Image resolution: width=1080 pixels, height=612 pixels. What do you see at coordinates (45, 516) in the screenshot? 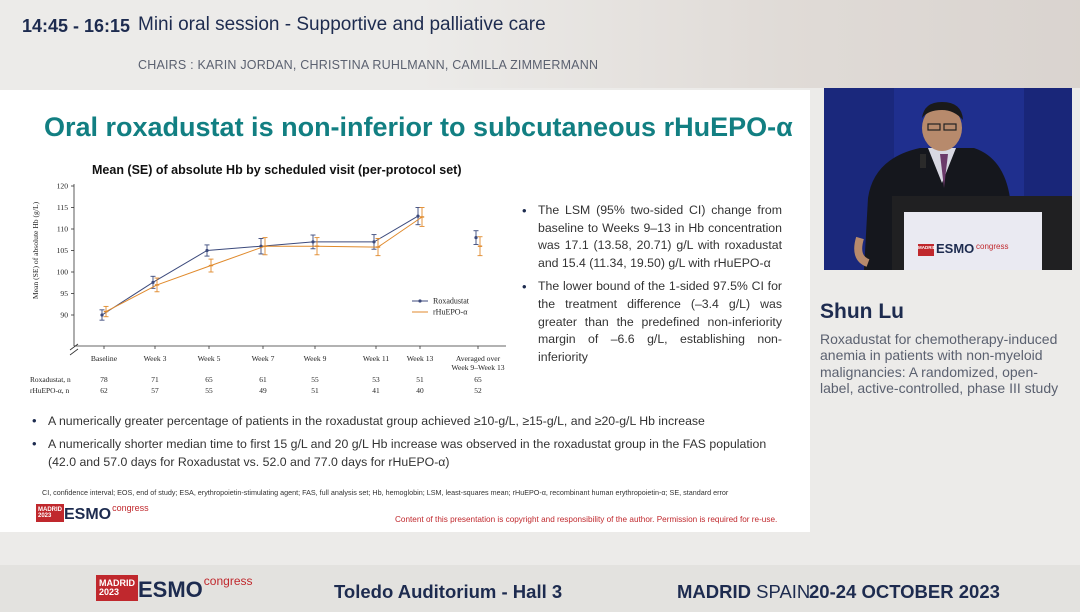
I see `logo-badge-line2: 2023` at bounding box center [45, 516].